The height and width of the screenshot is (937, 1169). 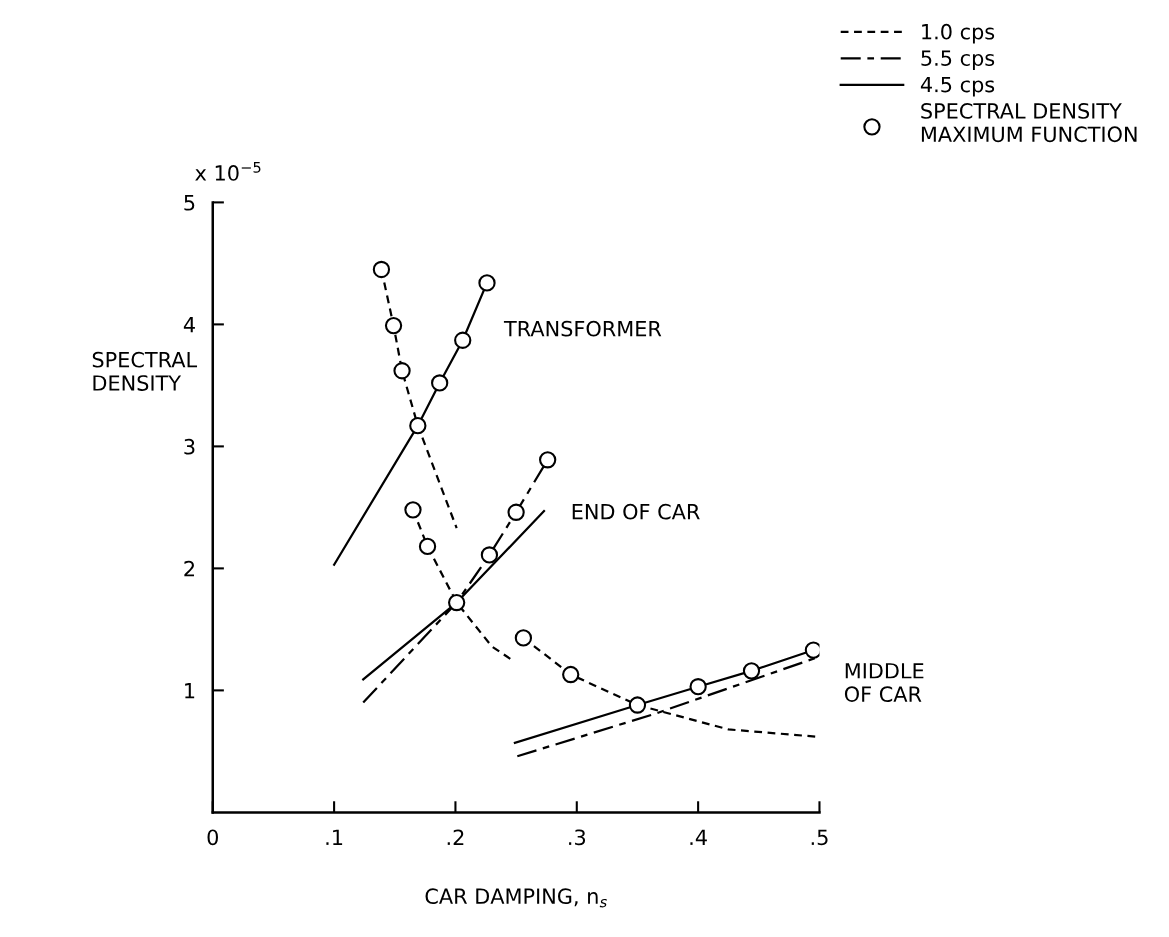 I want to click on x-tick-label: .5, so click(x=819, y=837).